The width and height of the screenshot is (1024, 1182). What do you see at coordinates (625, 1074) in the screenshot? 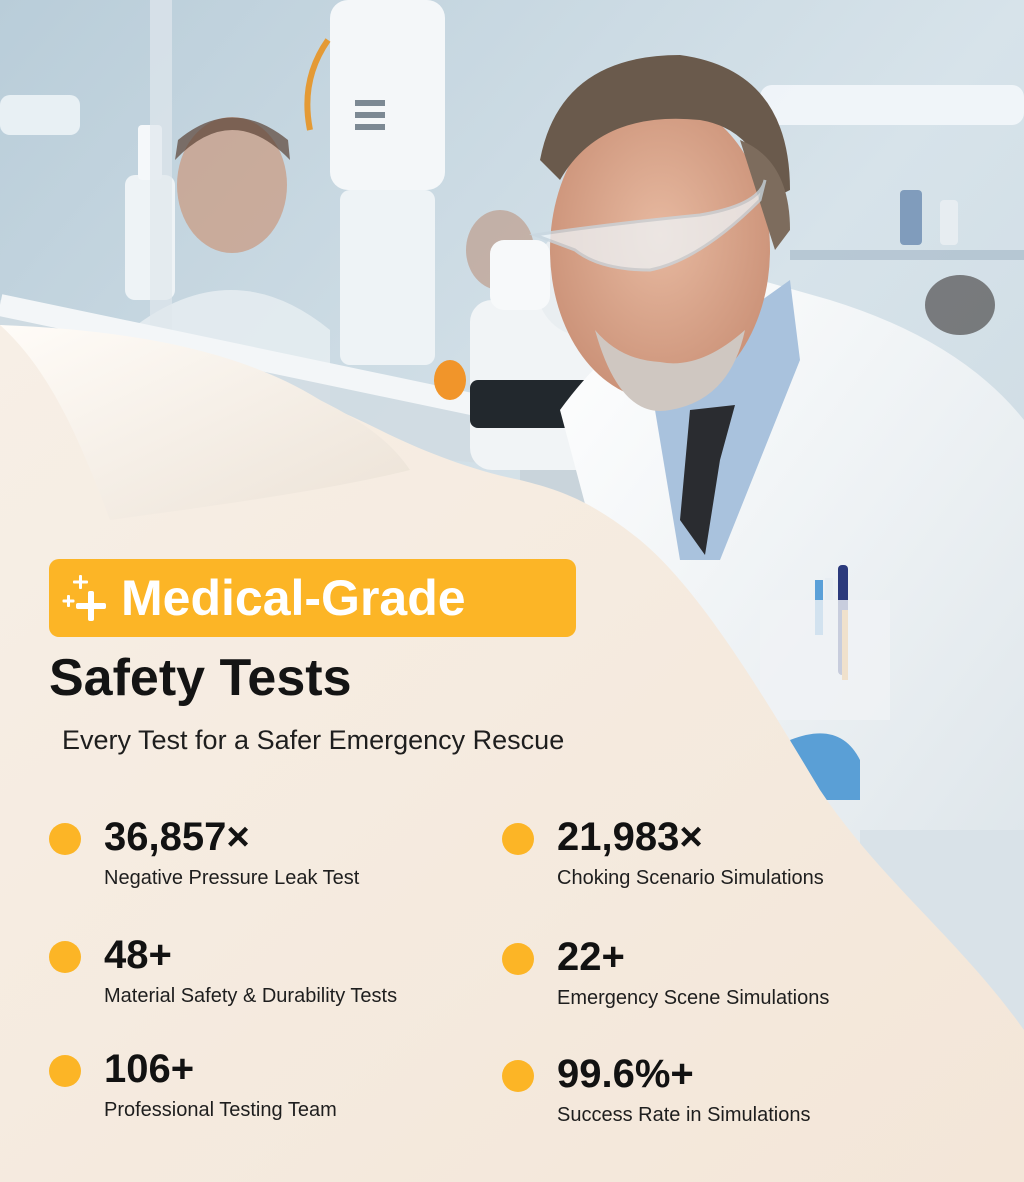
I see `stat-value: 99.6%+` at bounding box center [625, 1074].